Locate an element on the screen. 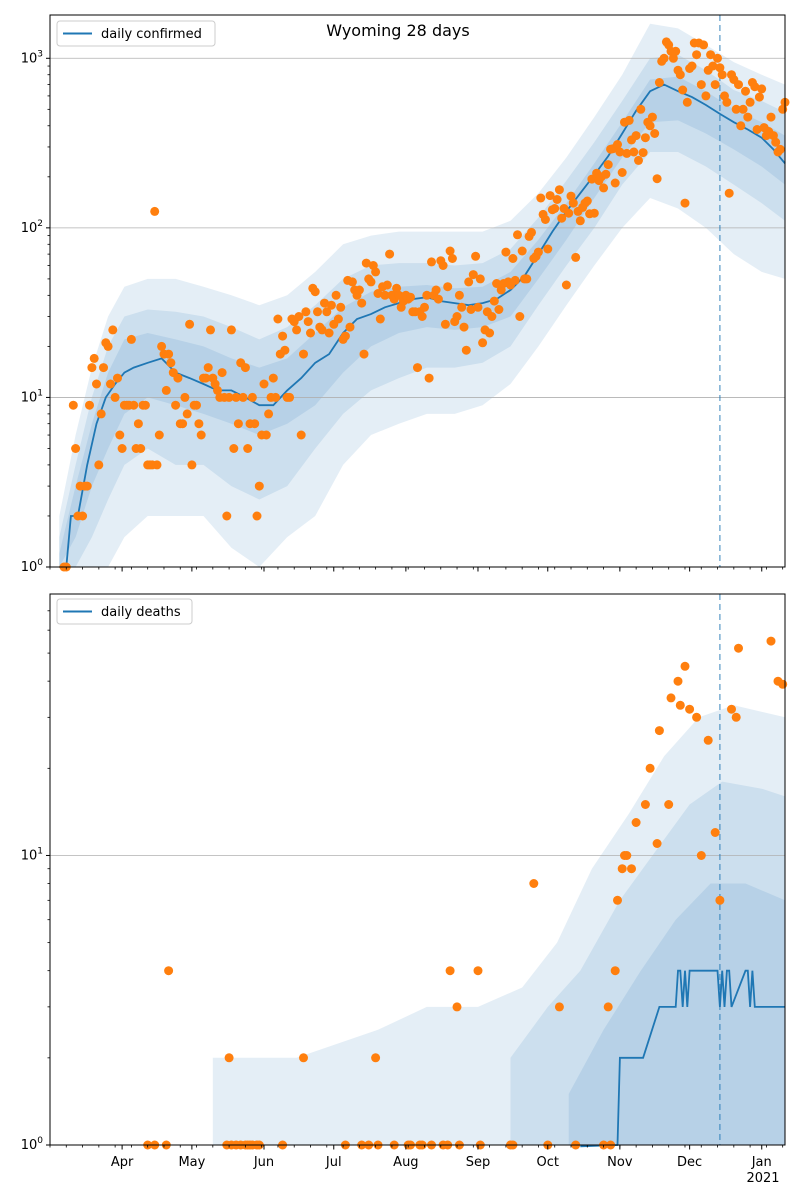 The height and width of the screenshot is (1200, 800). uncertainty-band is located at coordinates (647, 963).